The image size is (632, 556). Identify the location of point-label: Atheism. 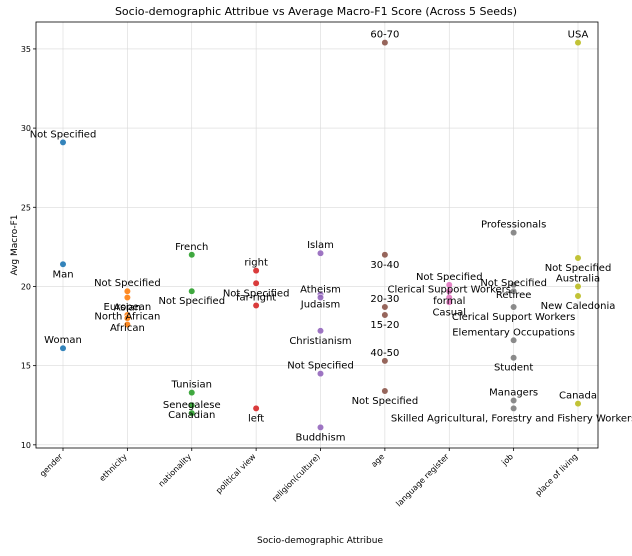
(320, 290).